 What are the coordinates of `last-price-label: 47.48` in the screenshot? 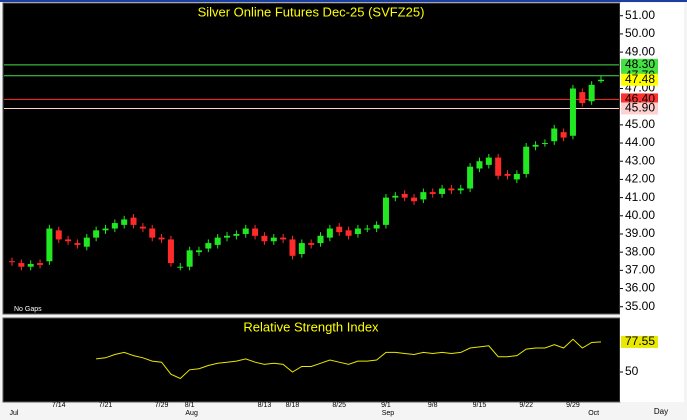 It's located at (640, 79).